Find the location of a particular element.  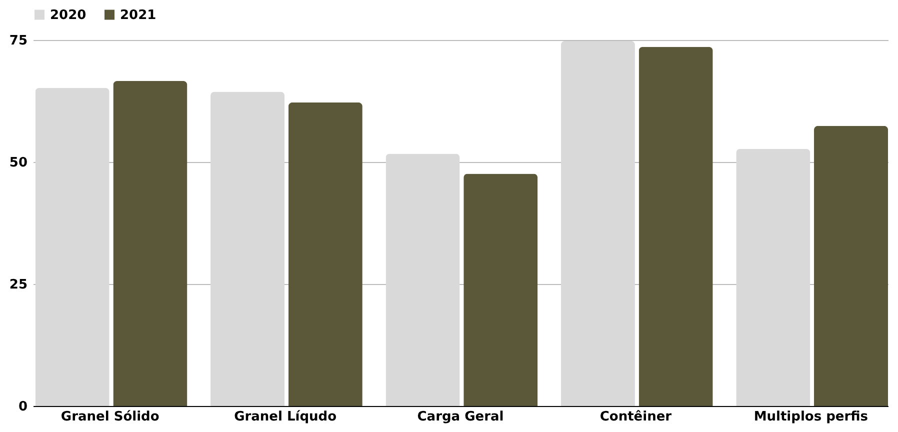

x-tick-label: Granel Líqudo is located at coordinates (285, 417).